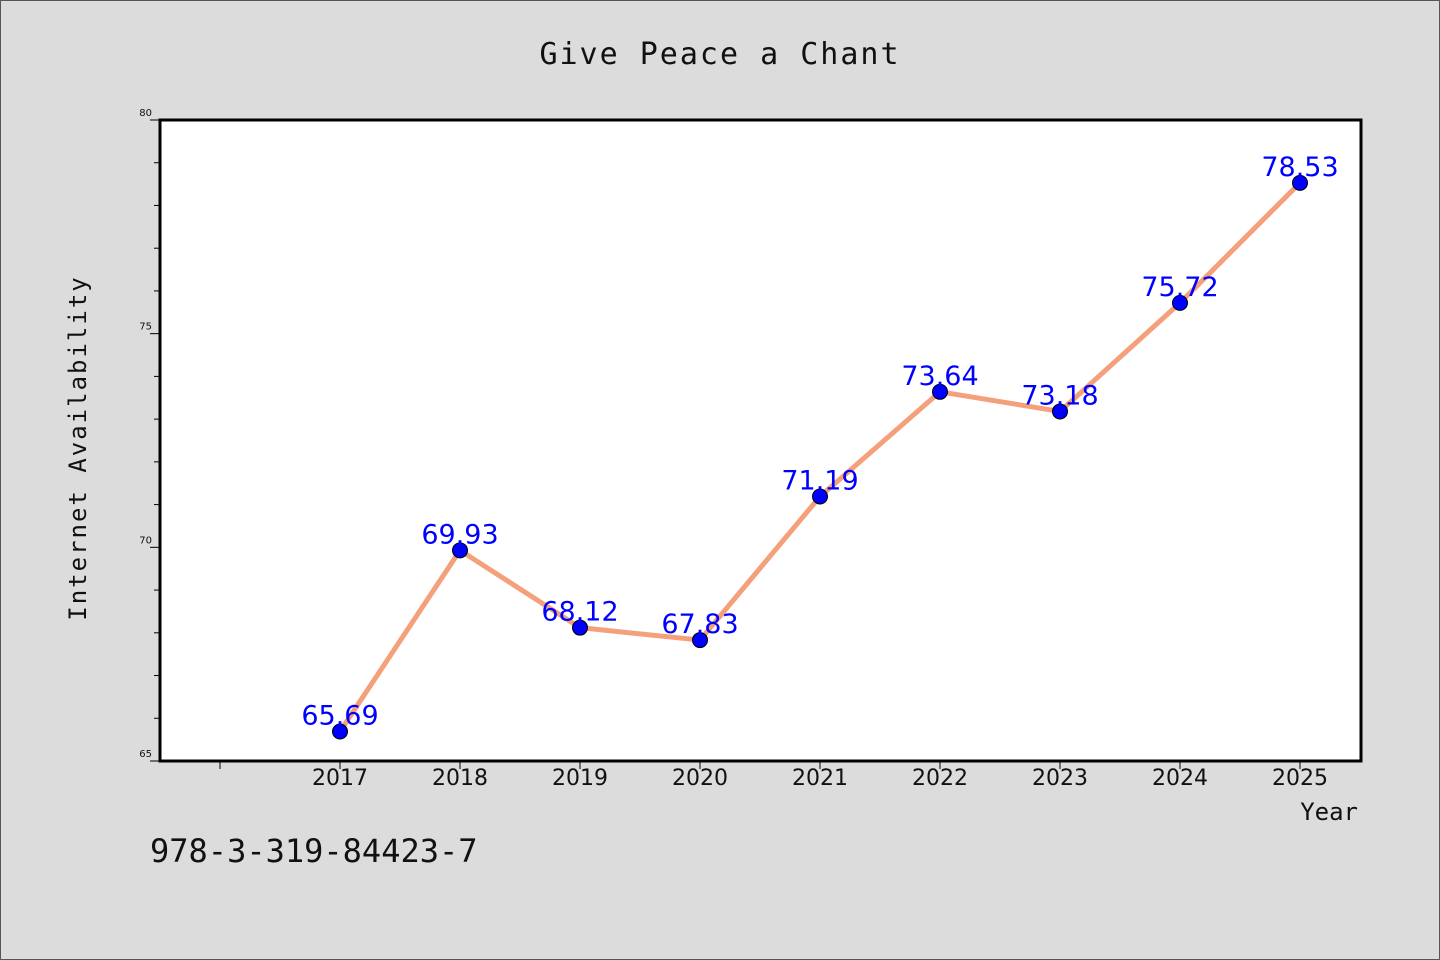 Image resolution: width=1440 pixels, height=960 pixels. I want to click on y-axis-label: Internet Availability, so click(78, 447).